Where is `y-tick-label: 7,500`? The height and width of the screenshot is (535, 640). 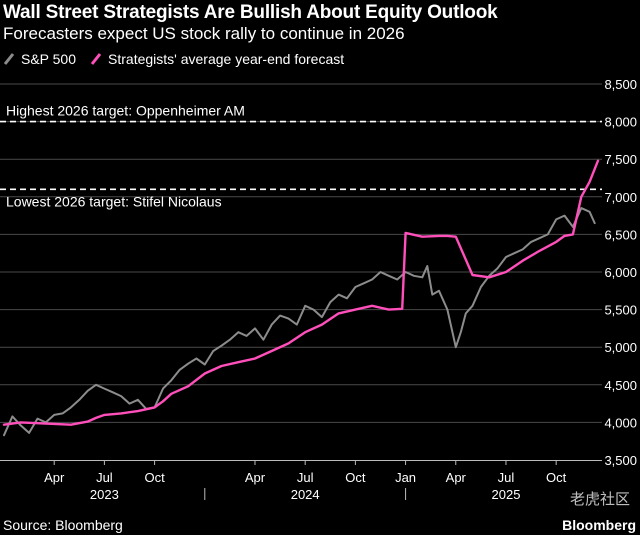 y-tick-label: 7,500 is located at coordinates (620, 159).